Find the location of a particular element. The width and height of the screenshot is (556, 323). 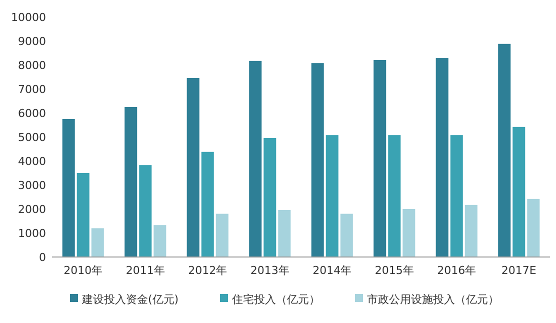

x-tick-label: 2014年 is located at coordinates (332, 270).